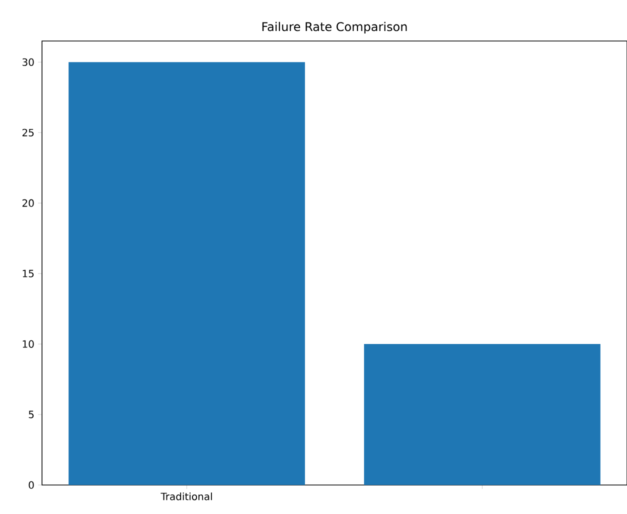 This screenshot has width=627, height=514. I want to click on chart-title: Failure Rate Comparison, so click(334, 28).